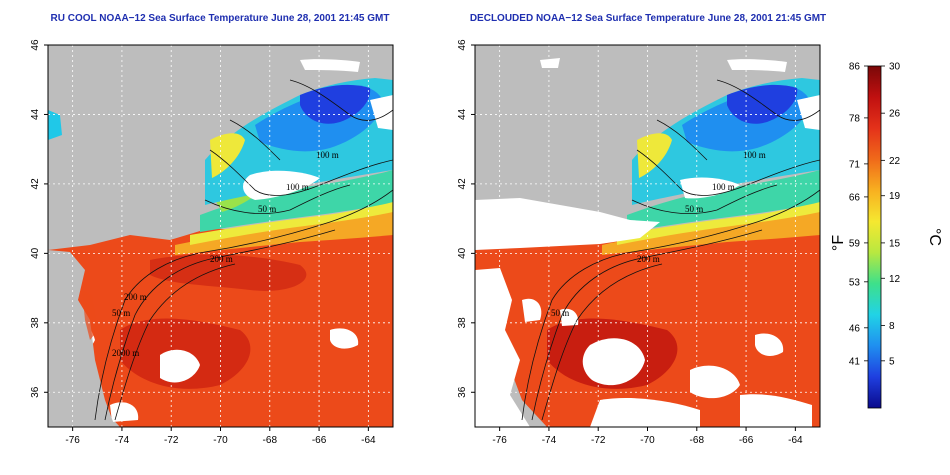  I want to click on colorbar-f-label: 86, so click(855, 67).